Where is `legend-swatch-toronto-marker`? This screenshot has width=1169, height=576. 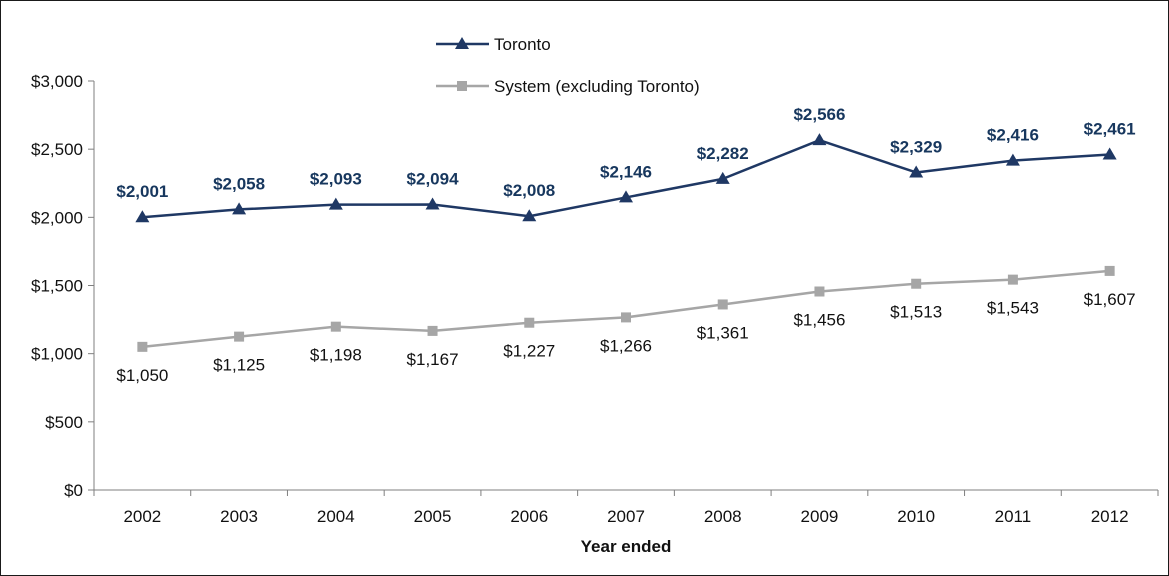 legend-swatch-toronto-marker is located at coordinates (462, 43).